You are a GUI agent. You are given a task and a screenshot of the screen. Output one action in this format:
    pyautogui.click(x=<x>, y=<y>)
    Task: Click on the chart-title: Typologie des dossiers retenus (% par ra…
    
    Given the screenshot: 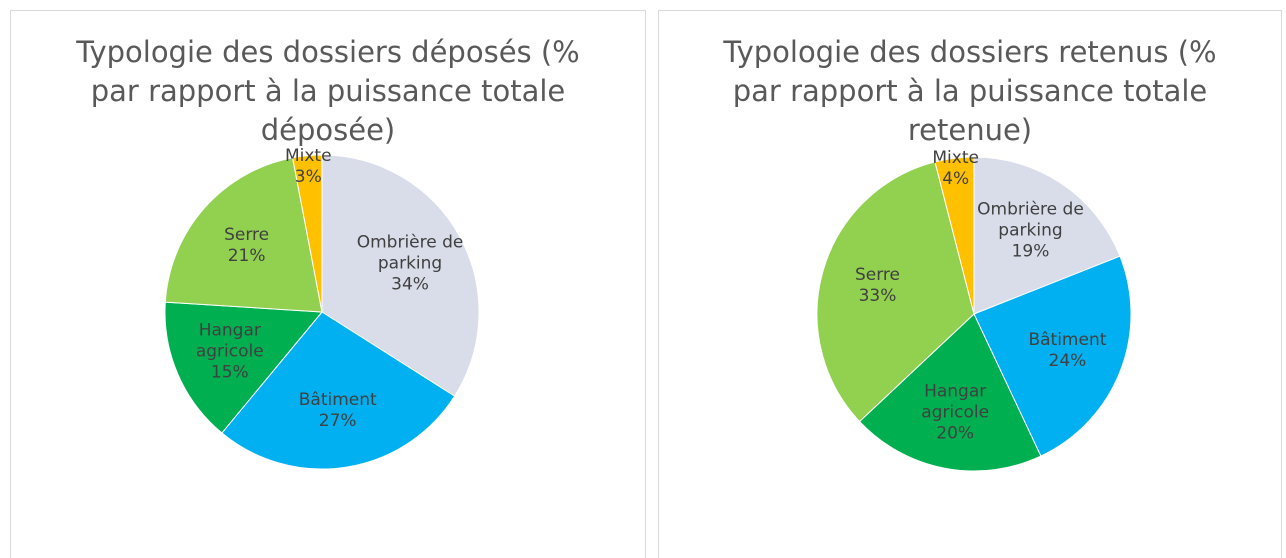 What is the action you would take?
    pyautogui.click(x=970, y=91)
    